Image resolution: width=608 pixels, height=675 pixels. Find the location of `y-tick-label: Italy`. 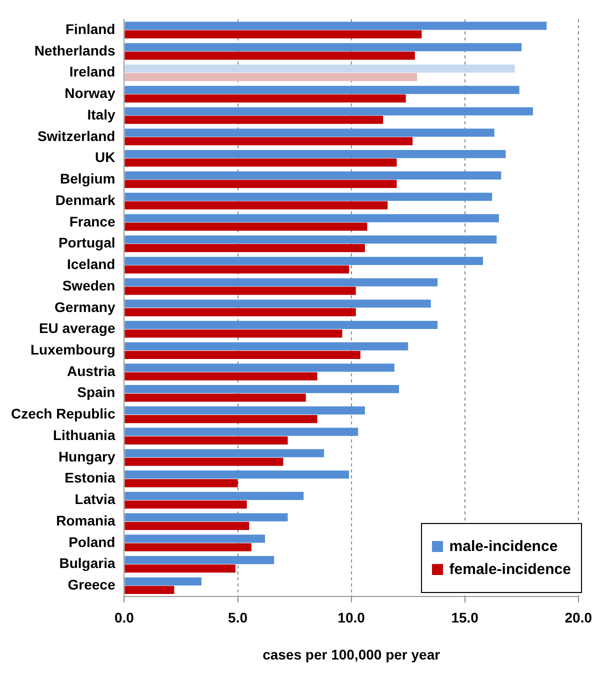

y-tick-label: Italy is located at coordinates (101, 114).